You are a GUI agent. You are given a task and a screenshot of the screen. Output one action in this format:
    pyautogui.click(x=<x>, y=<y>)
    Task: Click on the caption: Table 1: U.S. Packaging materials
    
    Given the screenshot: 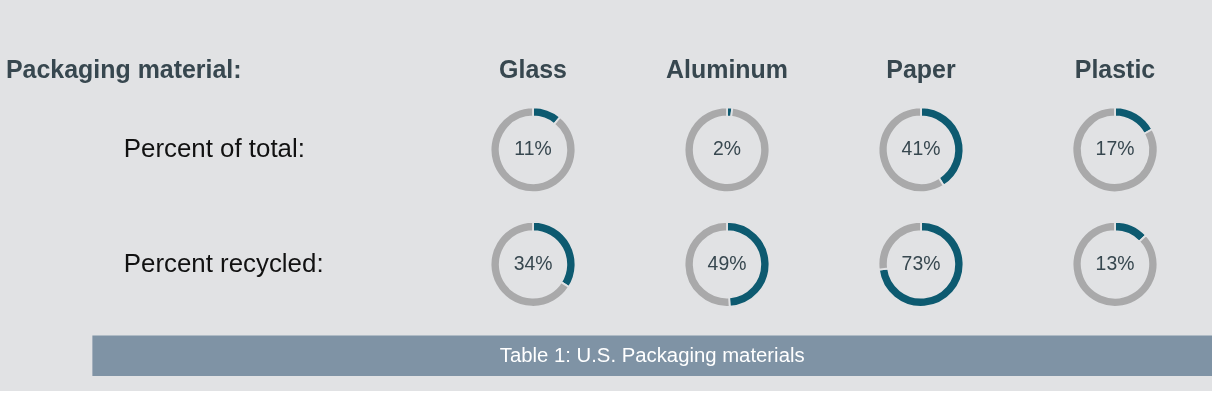 What is the action you would take?
    pyautogui.click(x=652, y=355)
    